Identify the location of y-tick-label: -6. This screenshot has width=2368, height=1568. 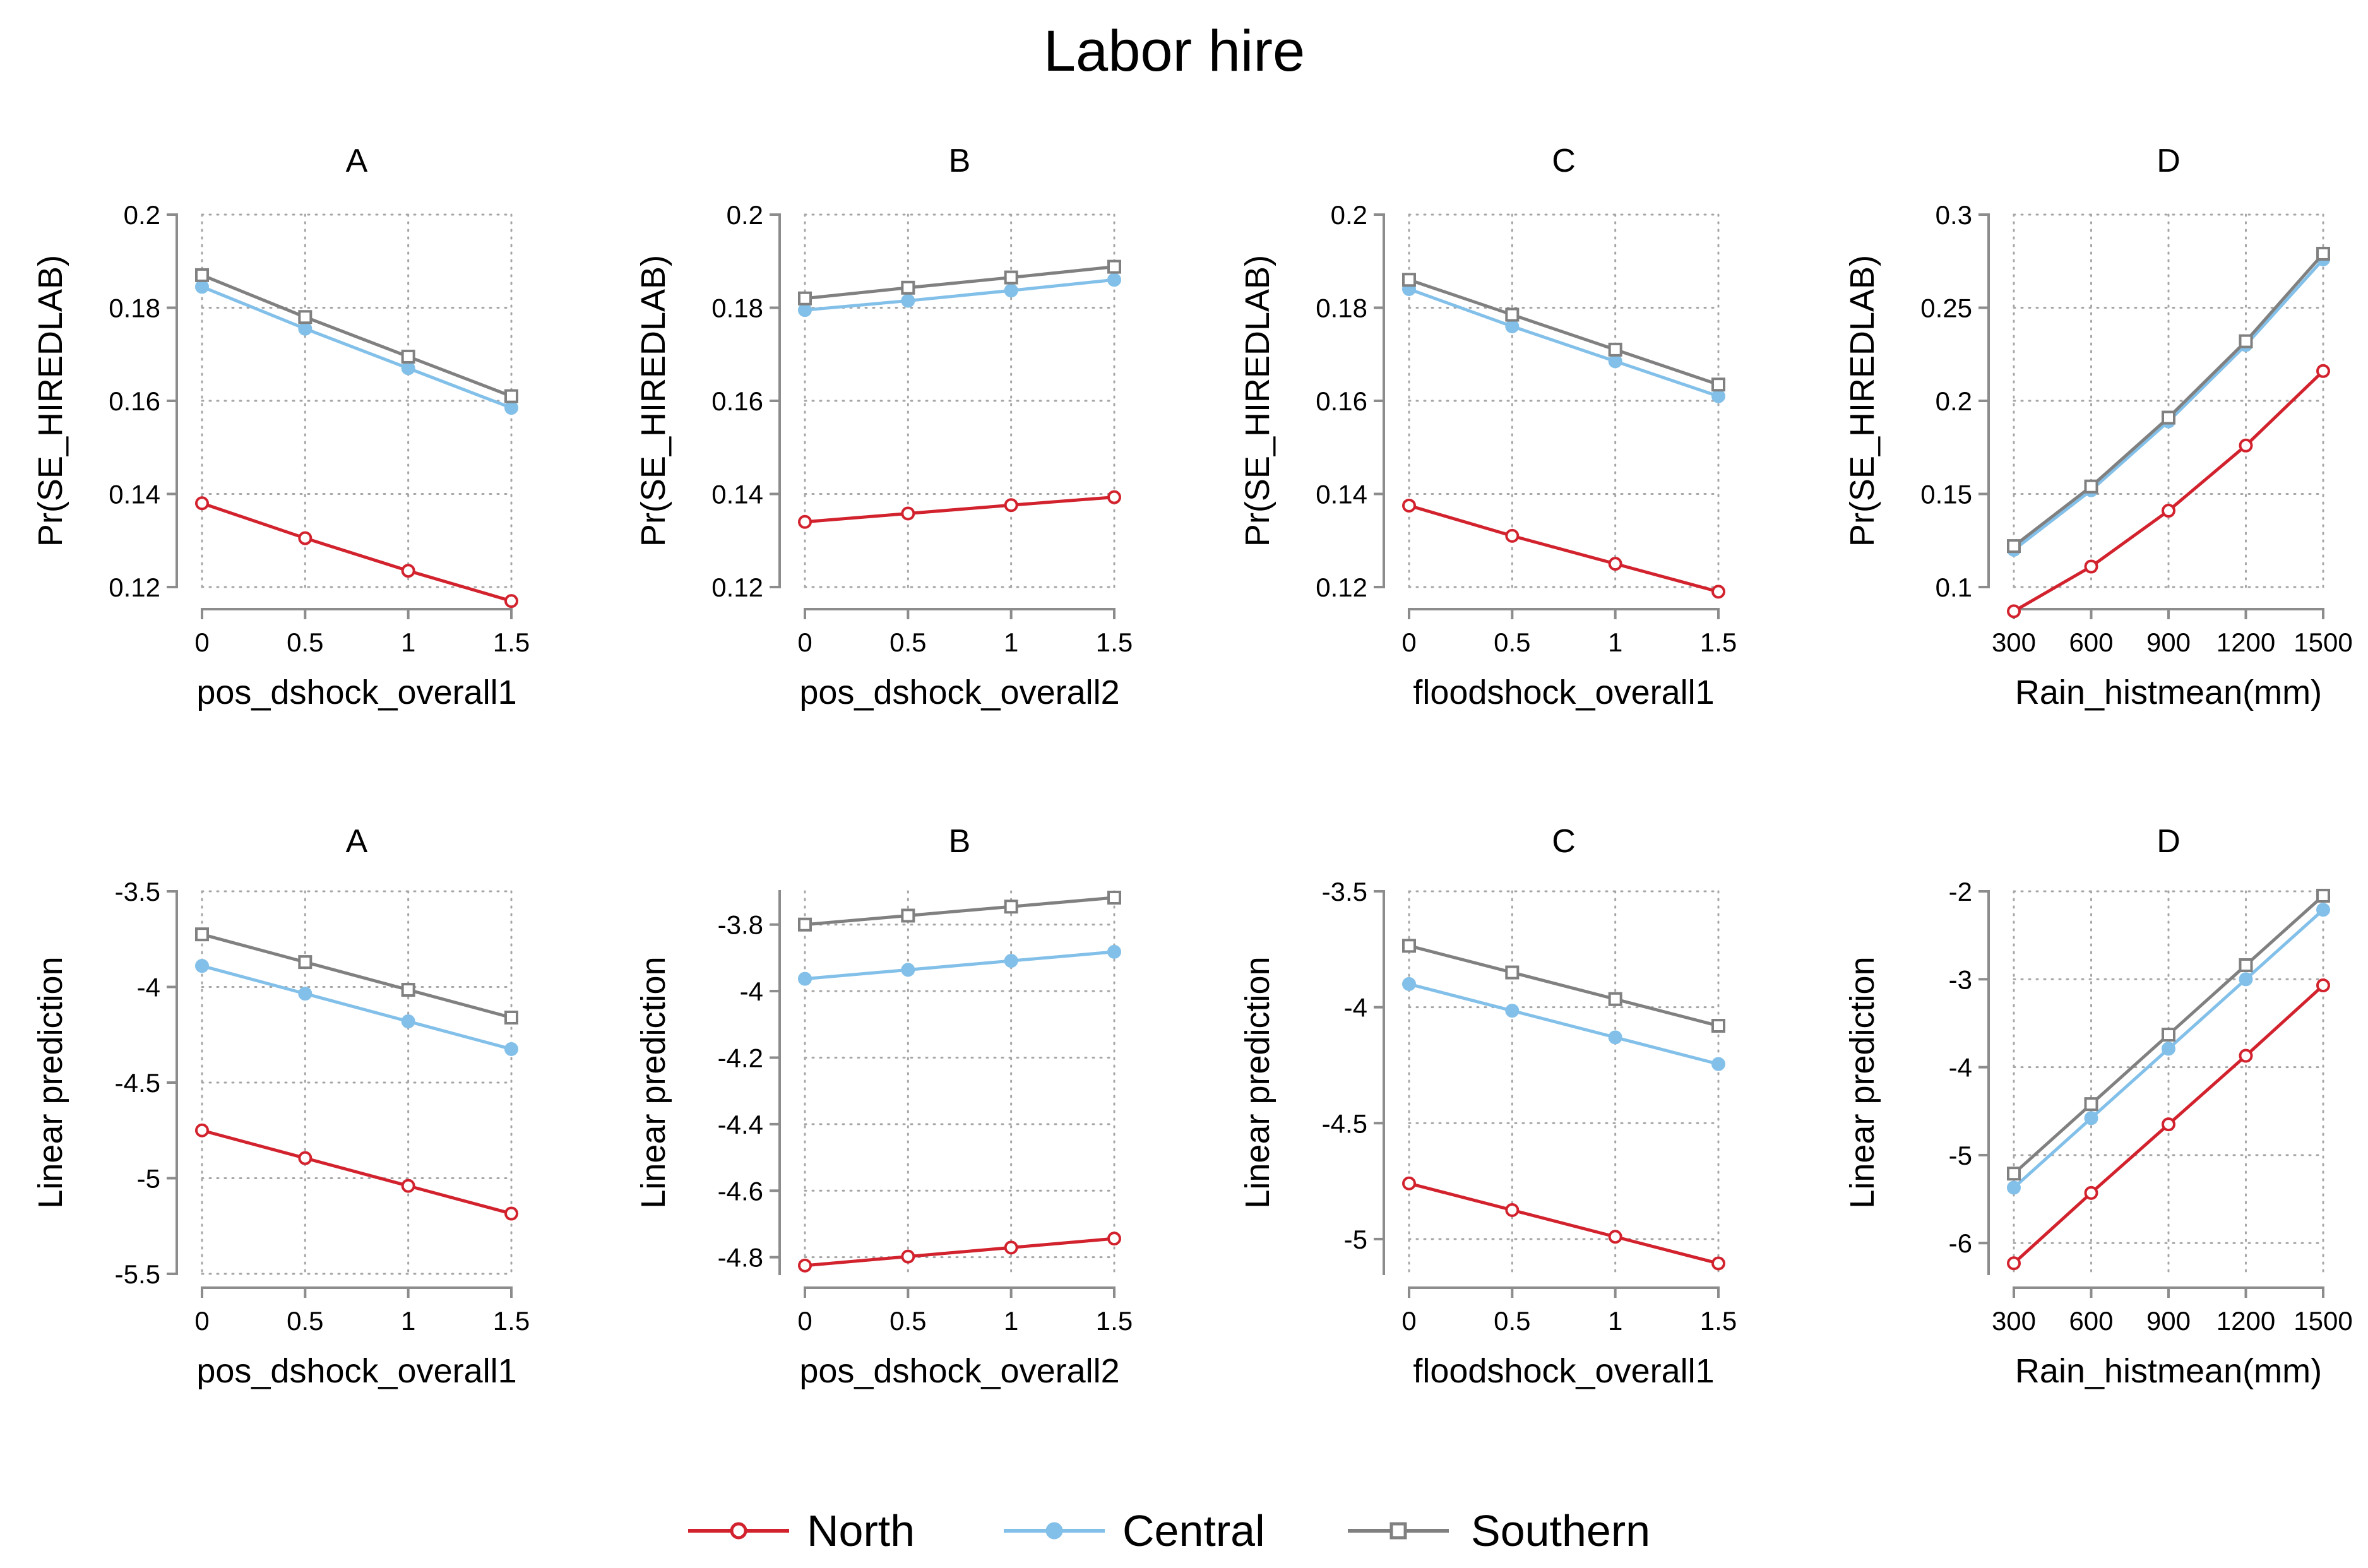
(1960, 1243).